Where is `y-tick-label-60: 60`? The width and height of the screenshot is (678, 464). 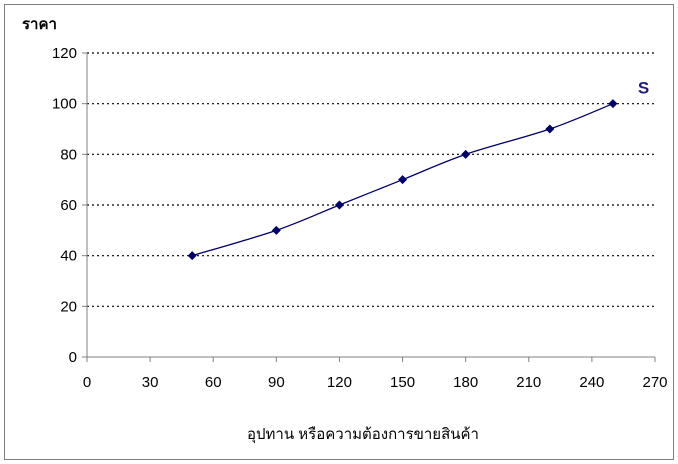
y-tick-label-60: 60 is located at coordinates (68, 205).